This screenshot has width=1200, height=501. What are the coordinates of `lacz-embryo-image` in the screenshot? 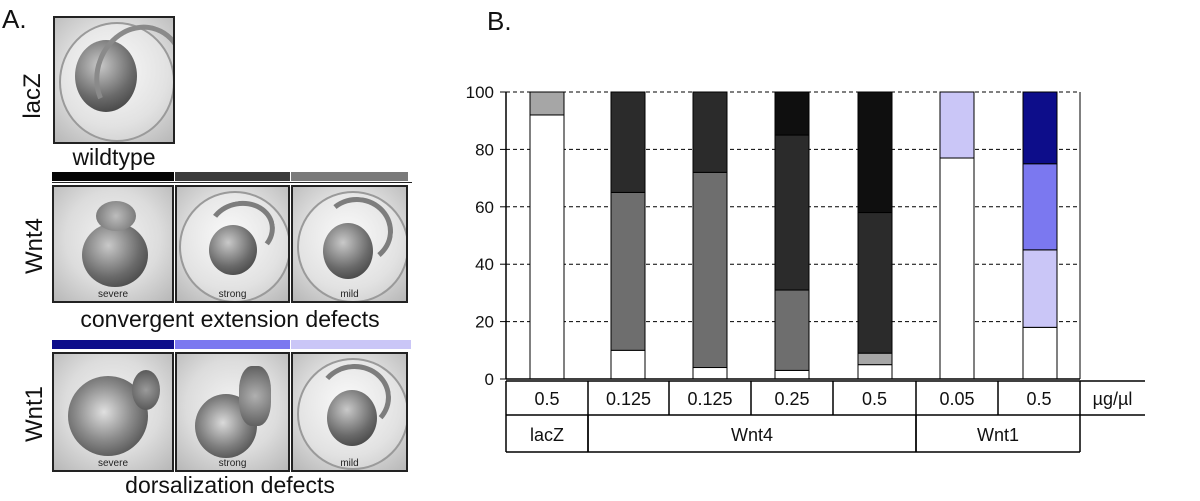 It's located at (114, 80).